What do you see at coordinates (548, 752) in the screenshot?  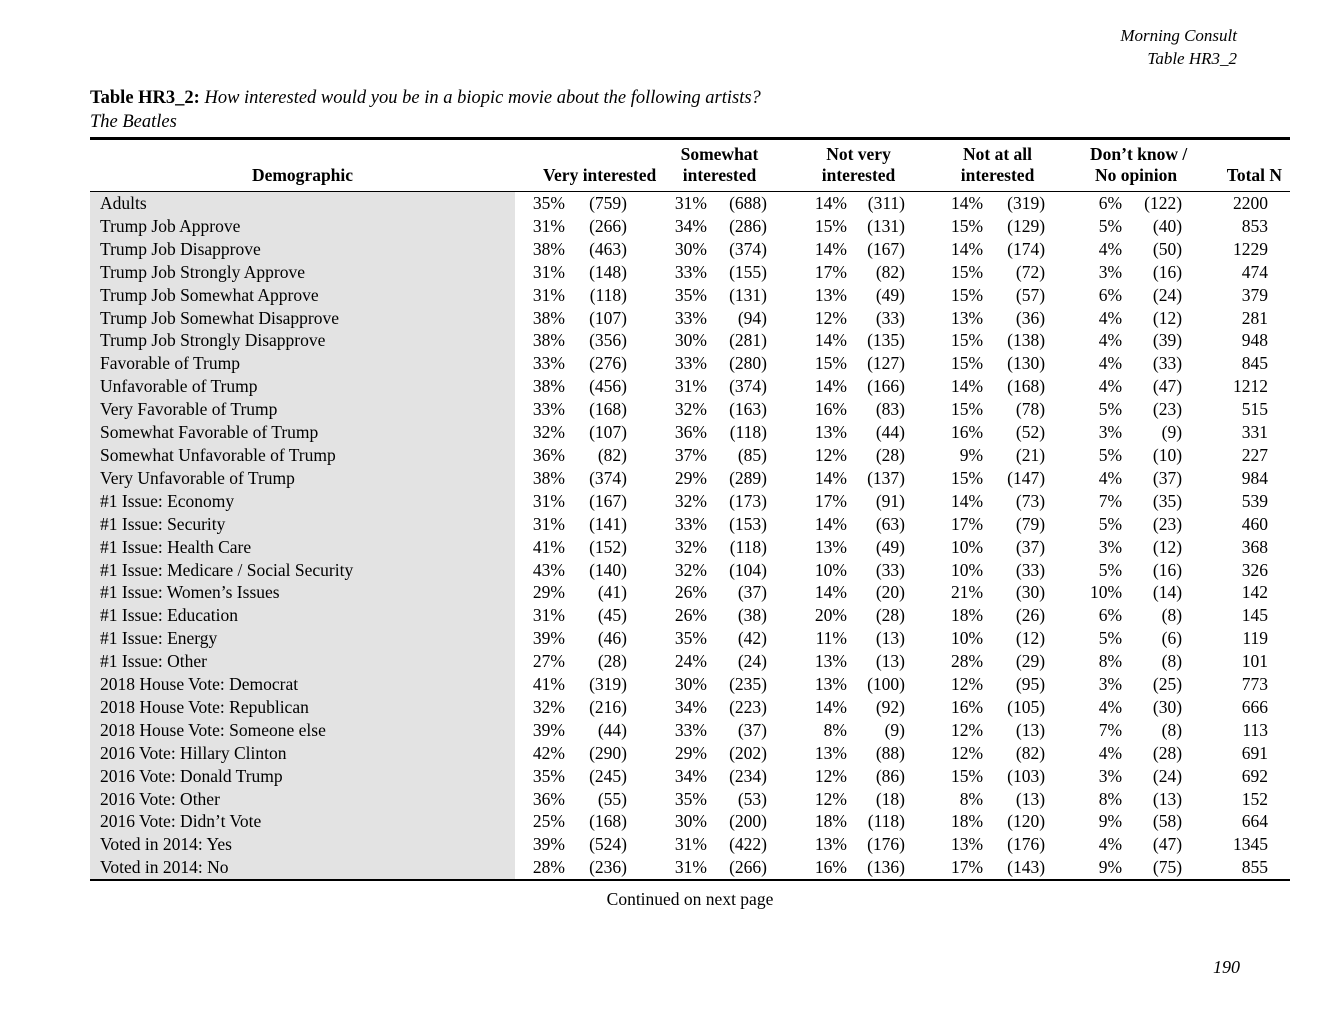 I see `percent-cell: 42%` at bounding box center [548, 752].